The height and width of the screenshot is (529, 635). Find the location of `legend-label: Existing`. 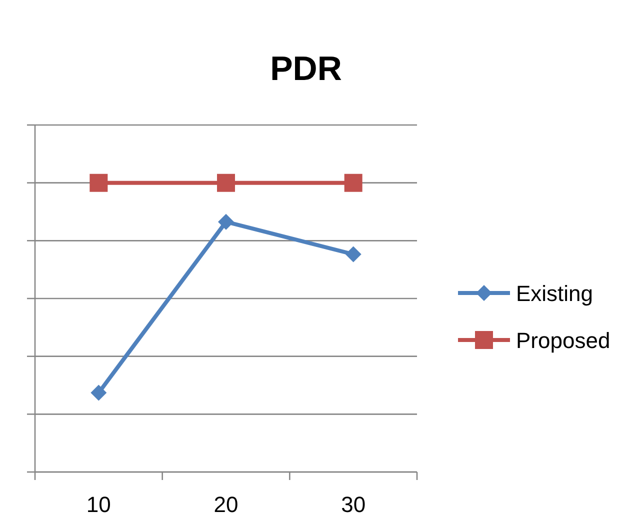

legend-label: Existing is located at coordinates (555, 293).